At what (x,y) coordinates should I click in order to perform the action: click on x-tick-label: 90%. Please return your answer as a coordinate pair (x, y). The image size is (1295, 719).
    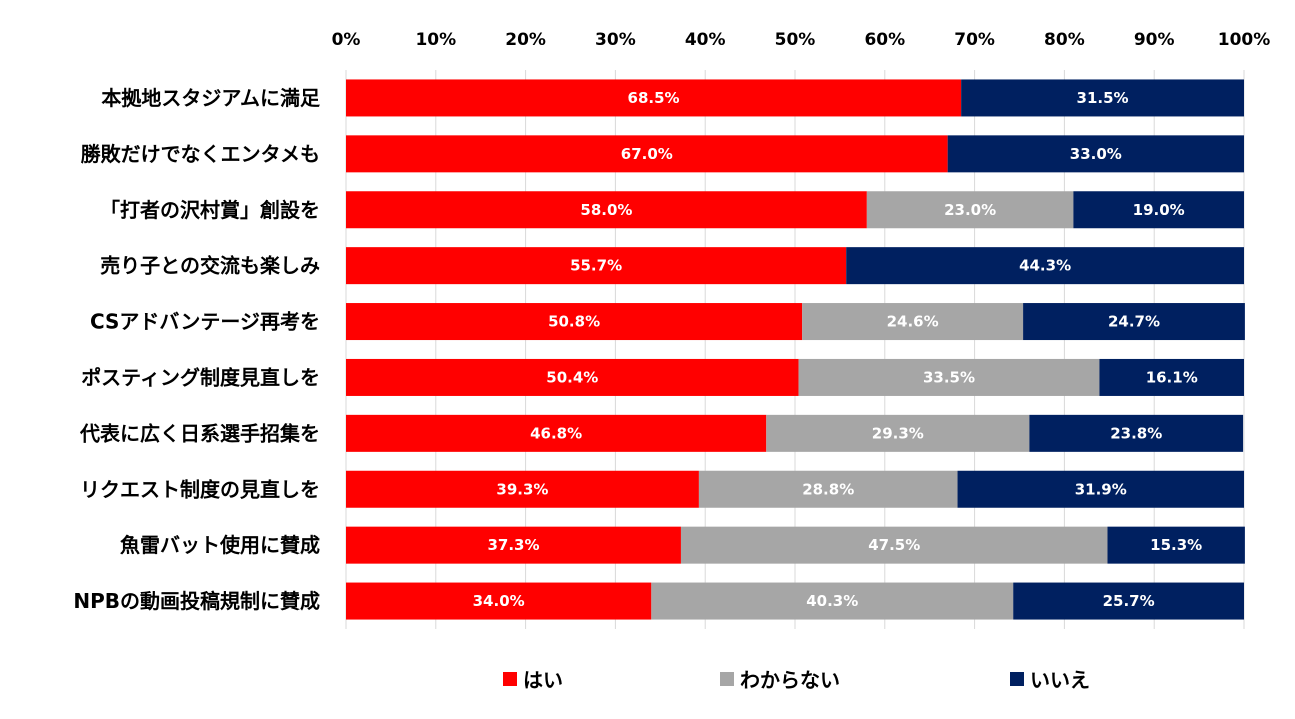
    Looking at the image, I should click on (1154, 40).